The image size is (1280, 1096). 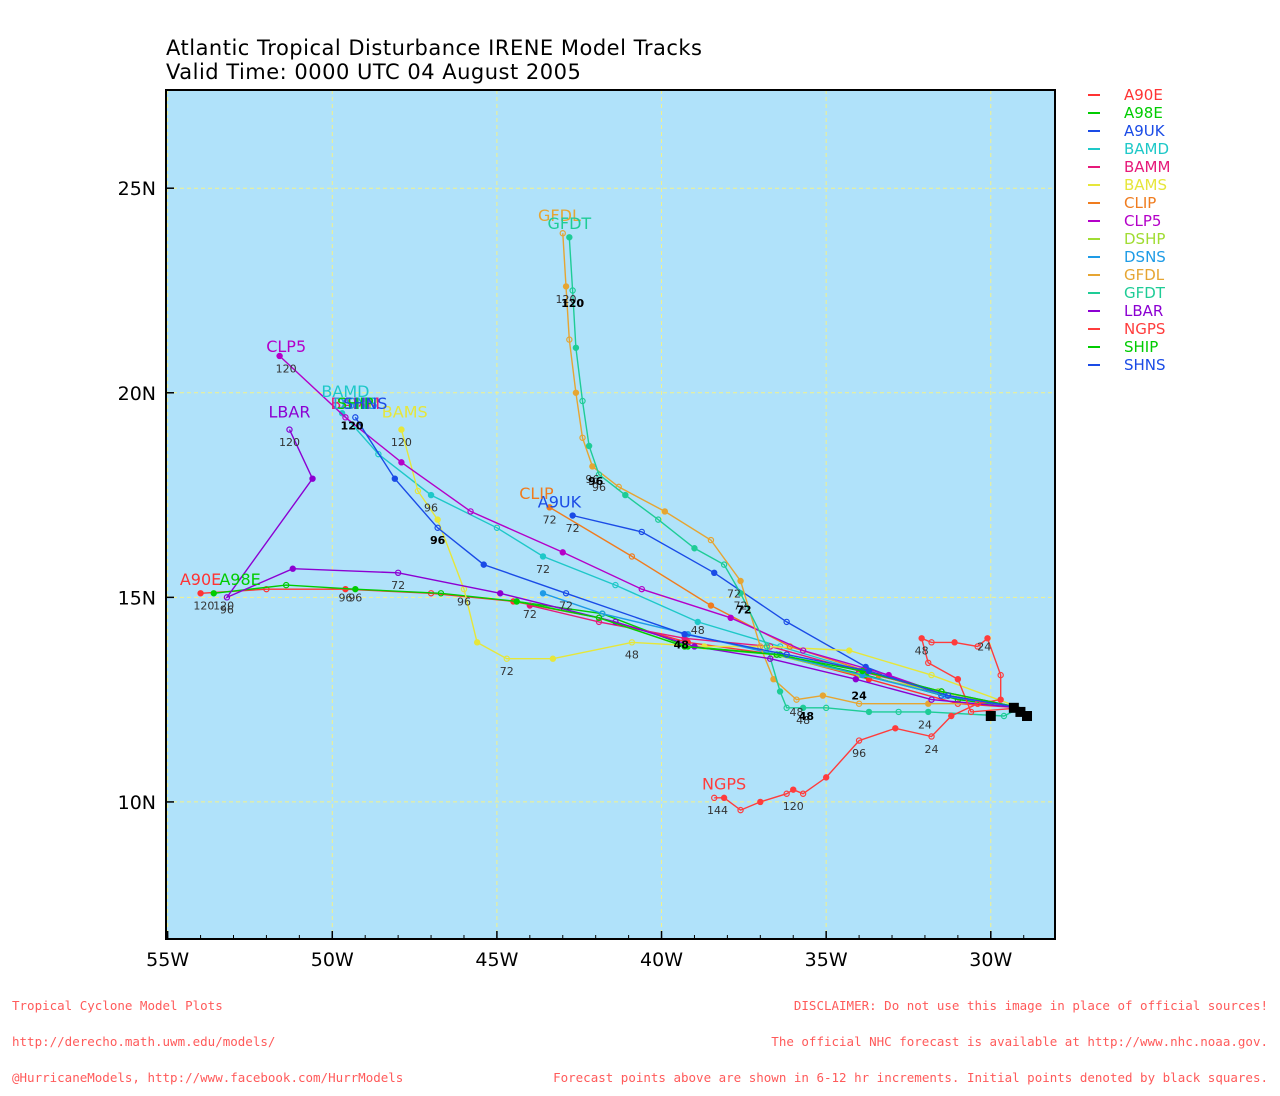 I want to click on lat-tick-label: 15N, so click(x=137, y=598).